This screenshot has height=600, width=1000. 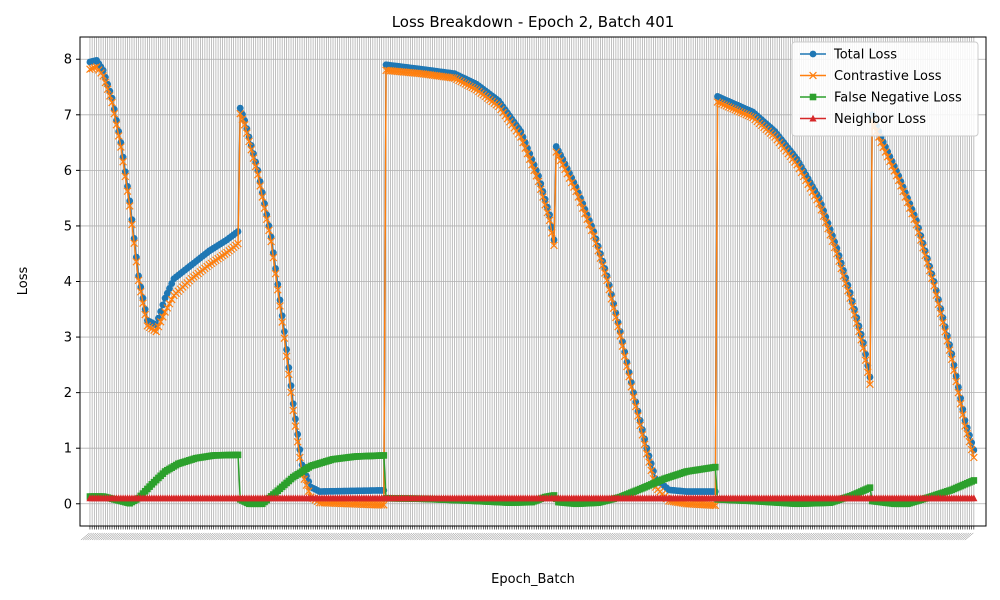 I want to click on y-tick-label: 3, so click(x=68, y=338).